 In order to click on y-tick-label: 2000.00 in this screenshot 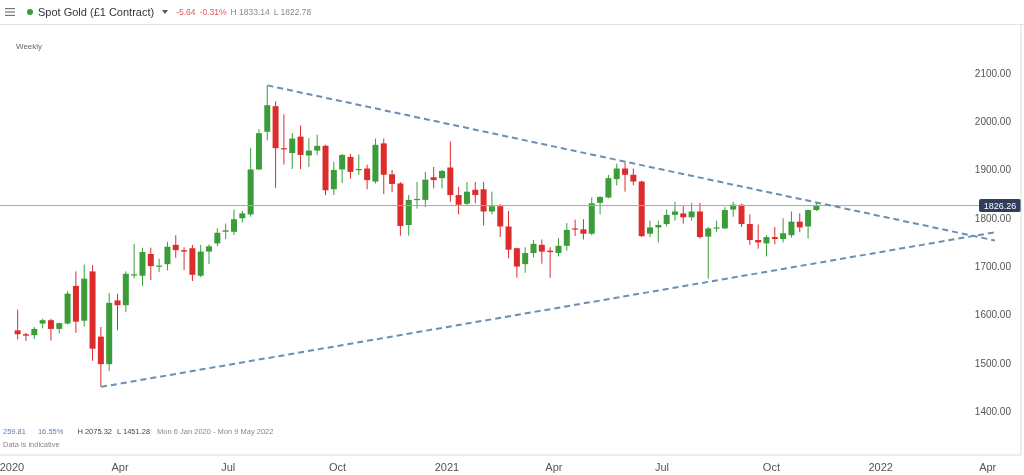, I will do `click(993, 122)`.